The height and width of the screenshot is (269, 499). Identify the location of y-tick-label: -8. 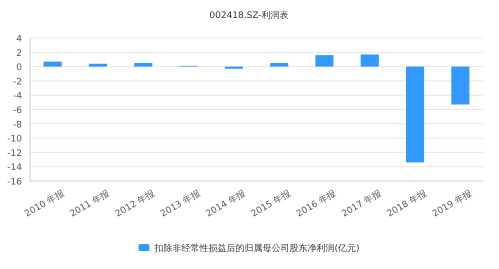
(17, 125).